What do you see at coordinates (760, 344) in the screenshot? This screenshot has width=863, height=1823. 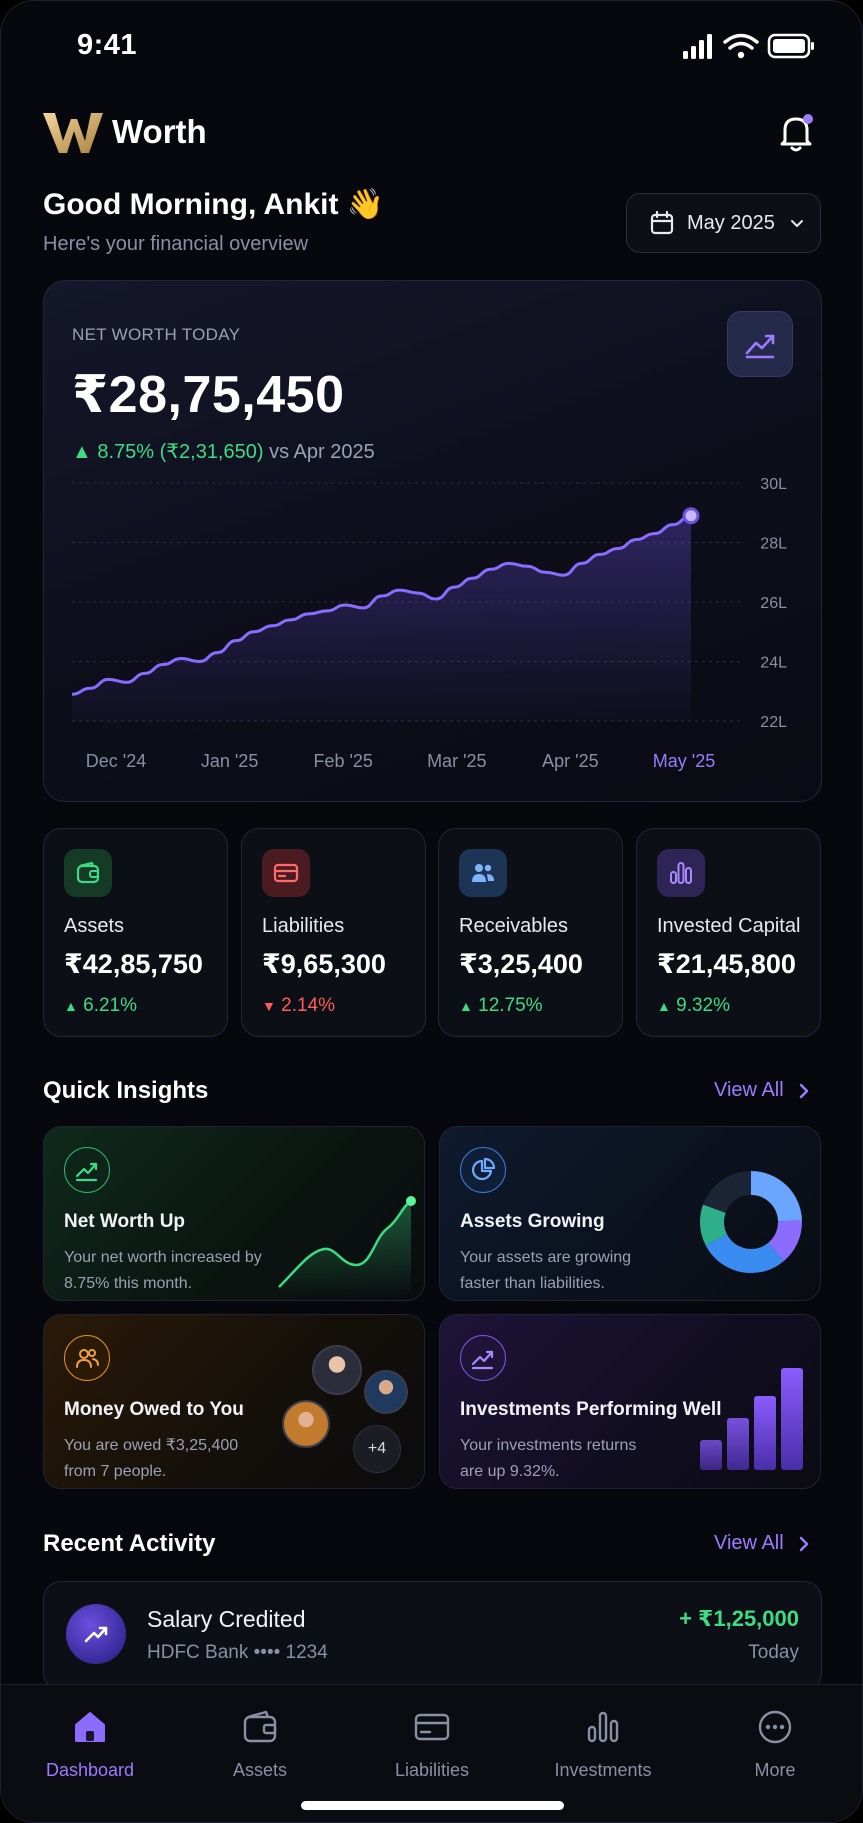 I see `trend-chart-button` at bounding box center [760, 344].